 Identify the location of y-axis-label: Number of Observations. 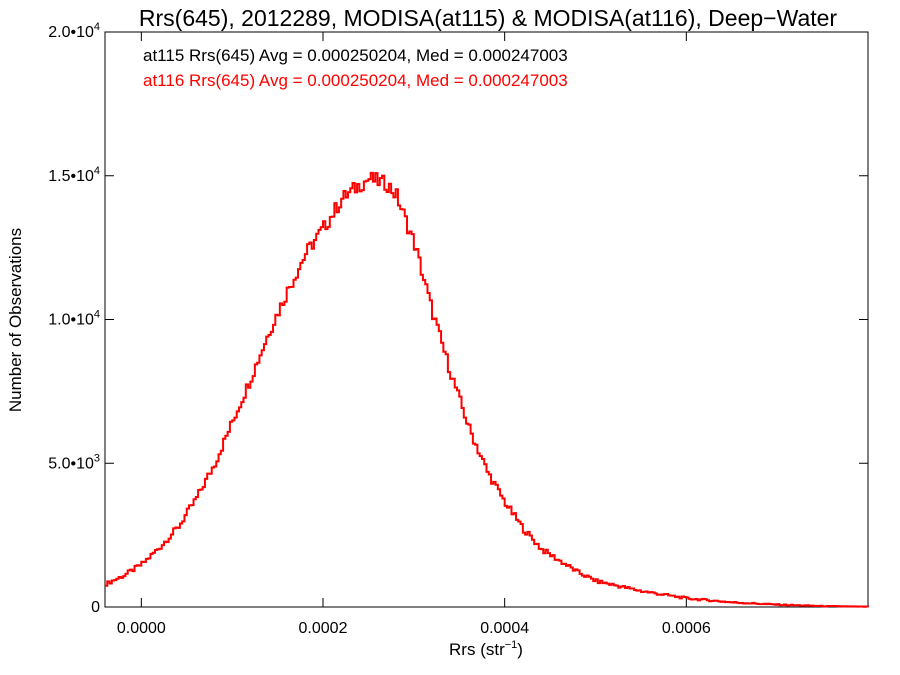
(15, 320).